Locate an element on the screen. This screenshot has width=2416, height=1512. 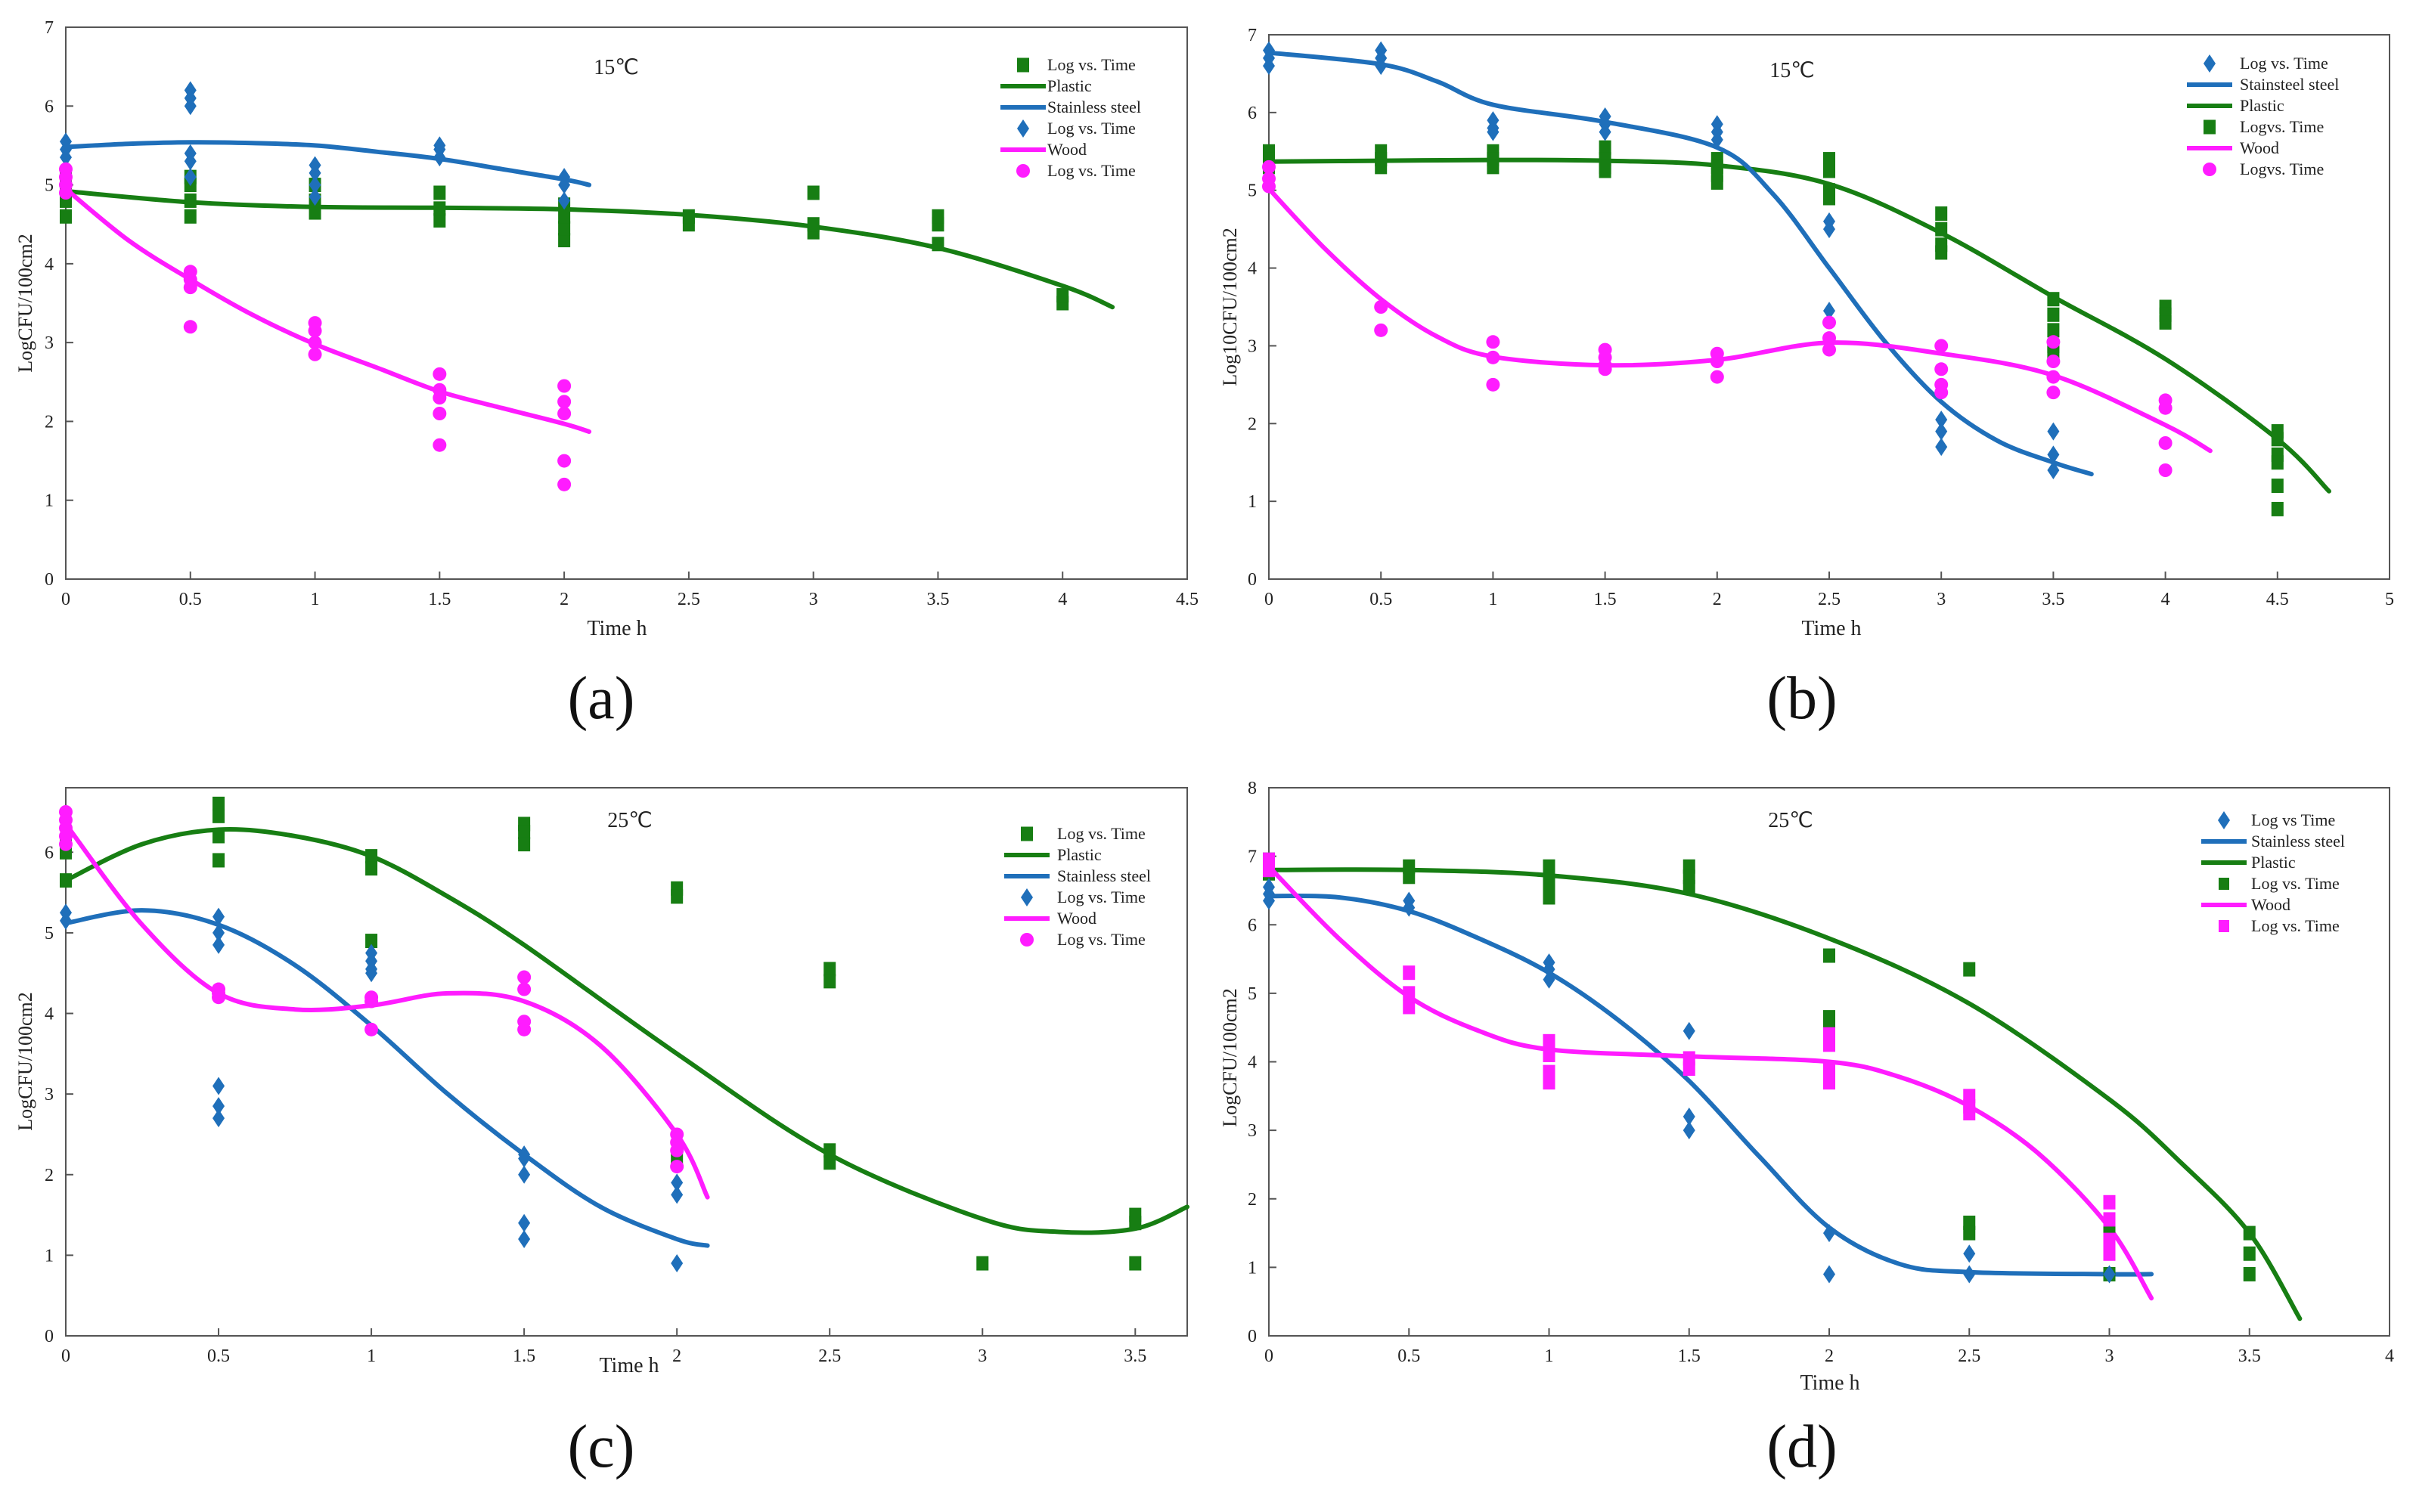
legend-label: Stainsteel steel is located at coordinates (2289, 84).